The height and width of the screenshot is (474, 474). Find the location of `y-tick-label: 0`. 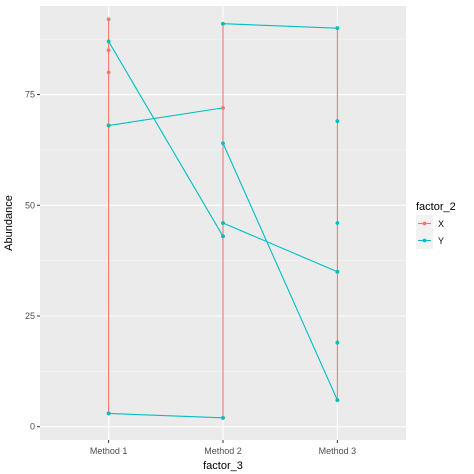

y-tick-label: 0 is located at coordinates (32, 427).